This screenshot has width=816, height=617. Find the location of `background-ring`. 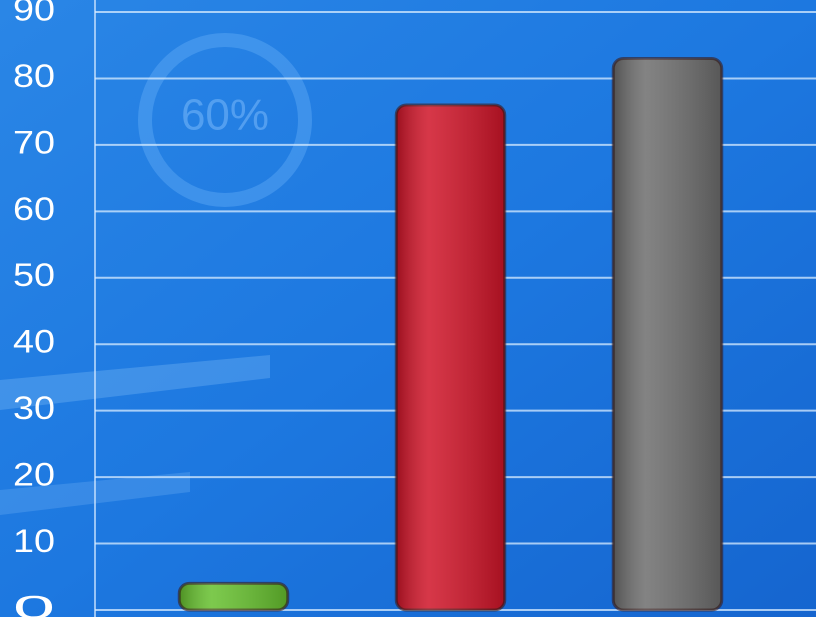

background-ring is located at coordinates (225, 120).